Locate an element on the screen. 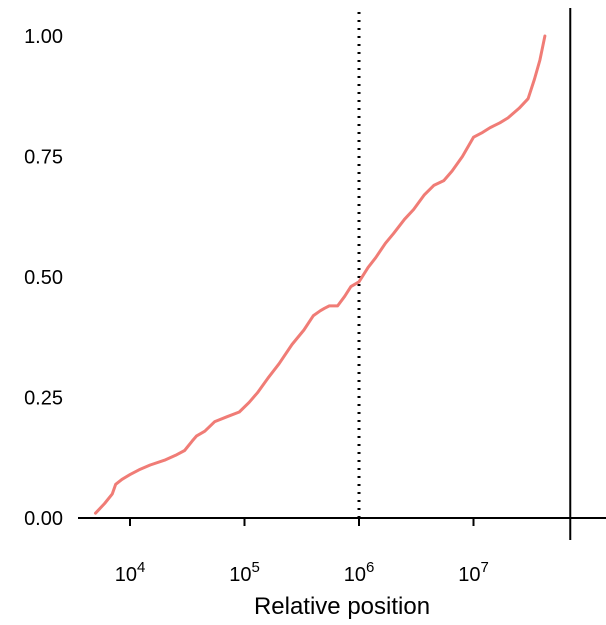 The width and height of the screenshot is (606, 625). y-tick-label: 0.75 is located at coordinates (43, 158).